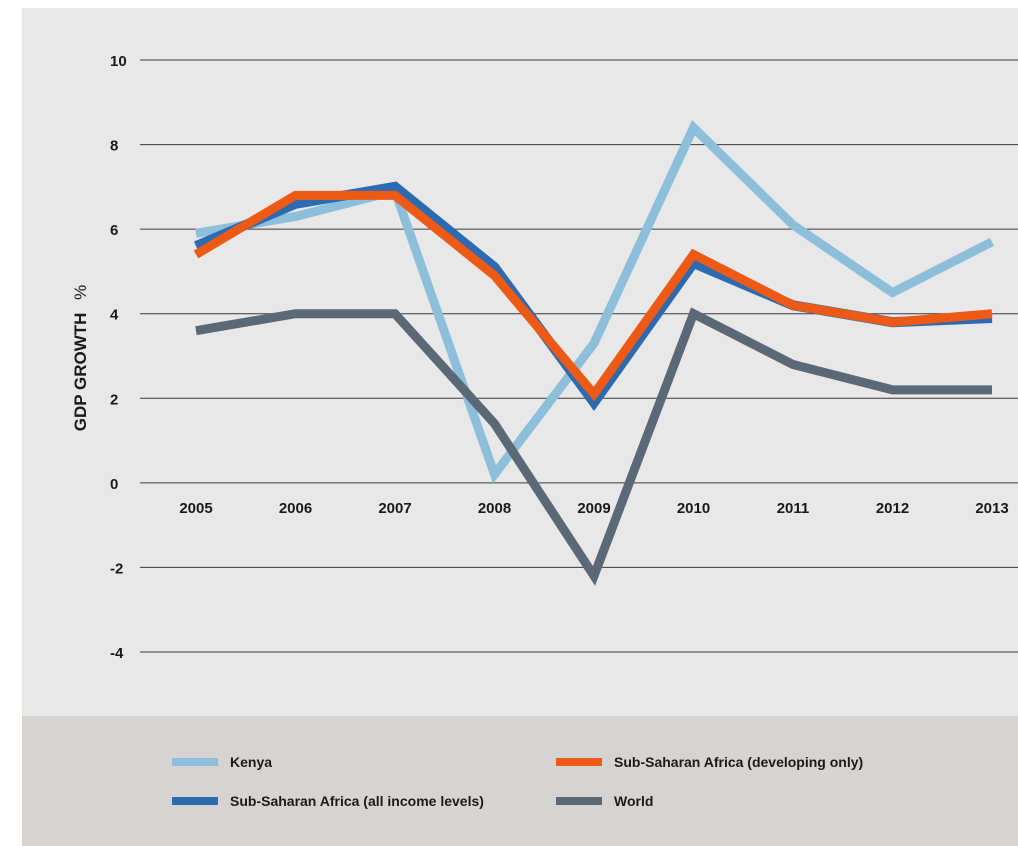 This screenshot has height=846, width=1018. I want to click on x-tick-label: 2007, so click(394, 508).